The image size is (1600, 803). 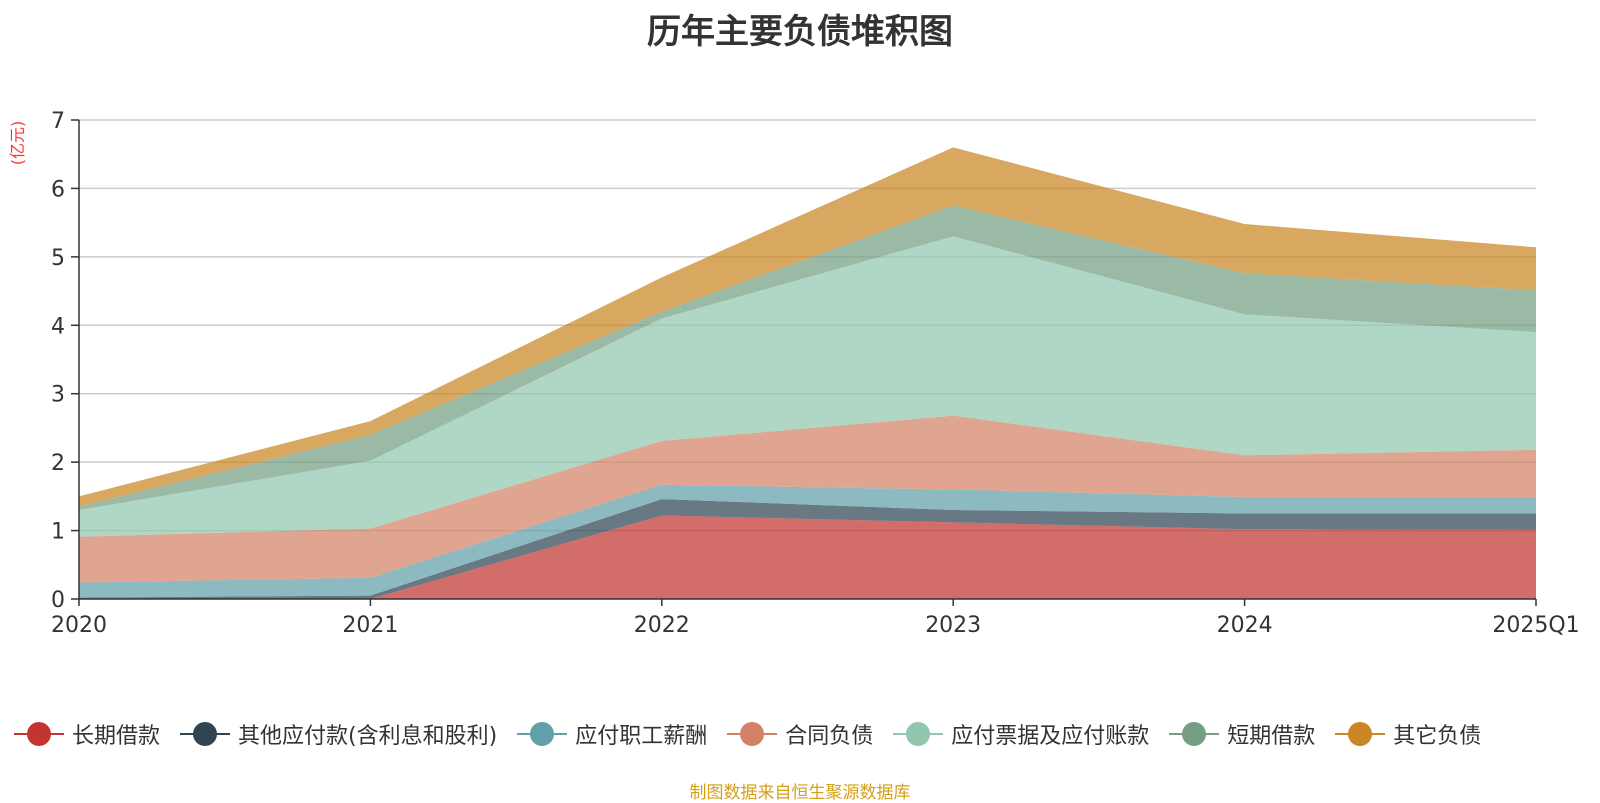 What do you see at coordinates (58, 189) in the screenshot?
I see `y-tick-label: 6` at bounding box center [58, 189].